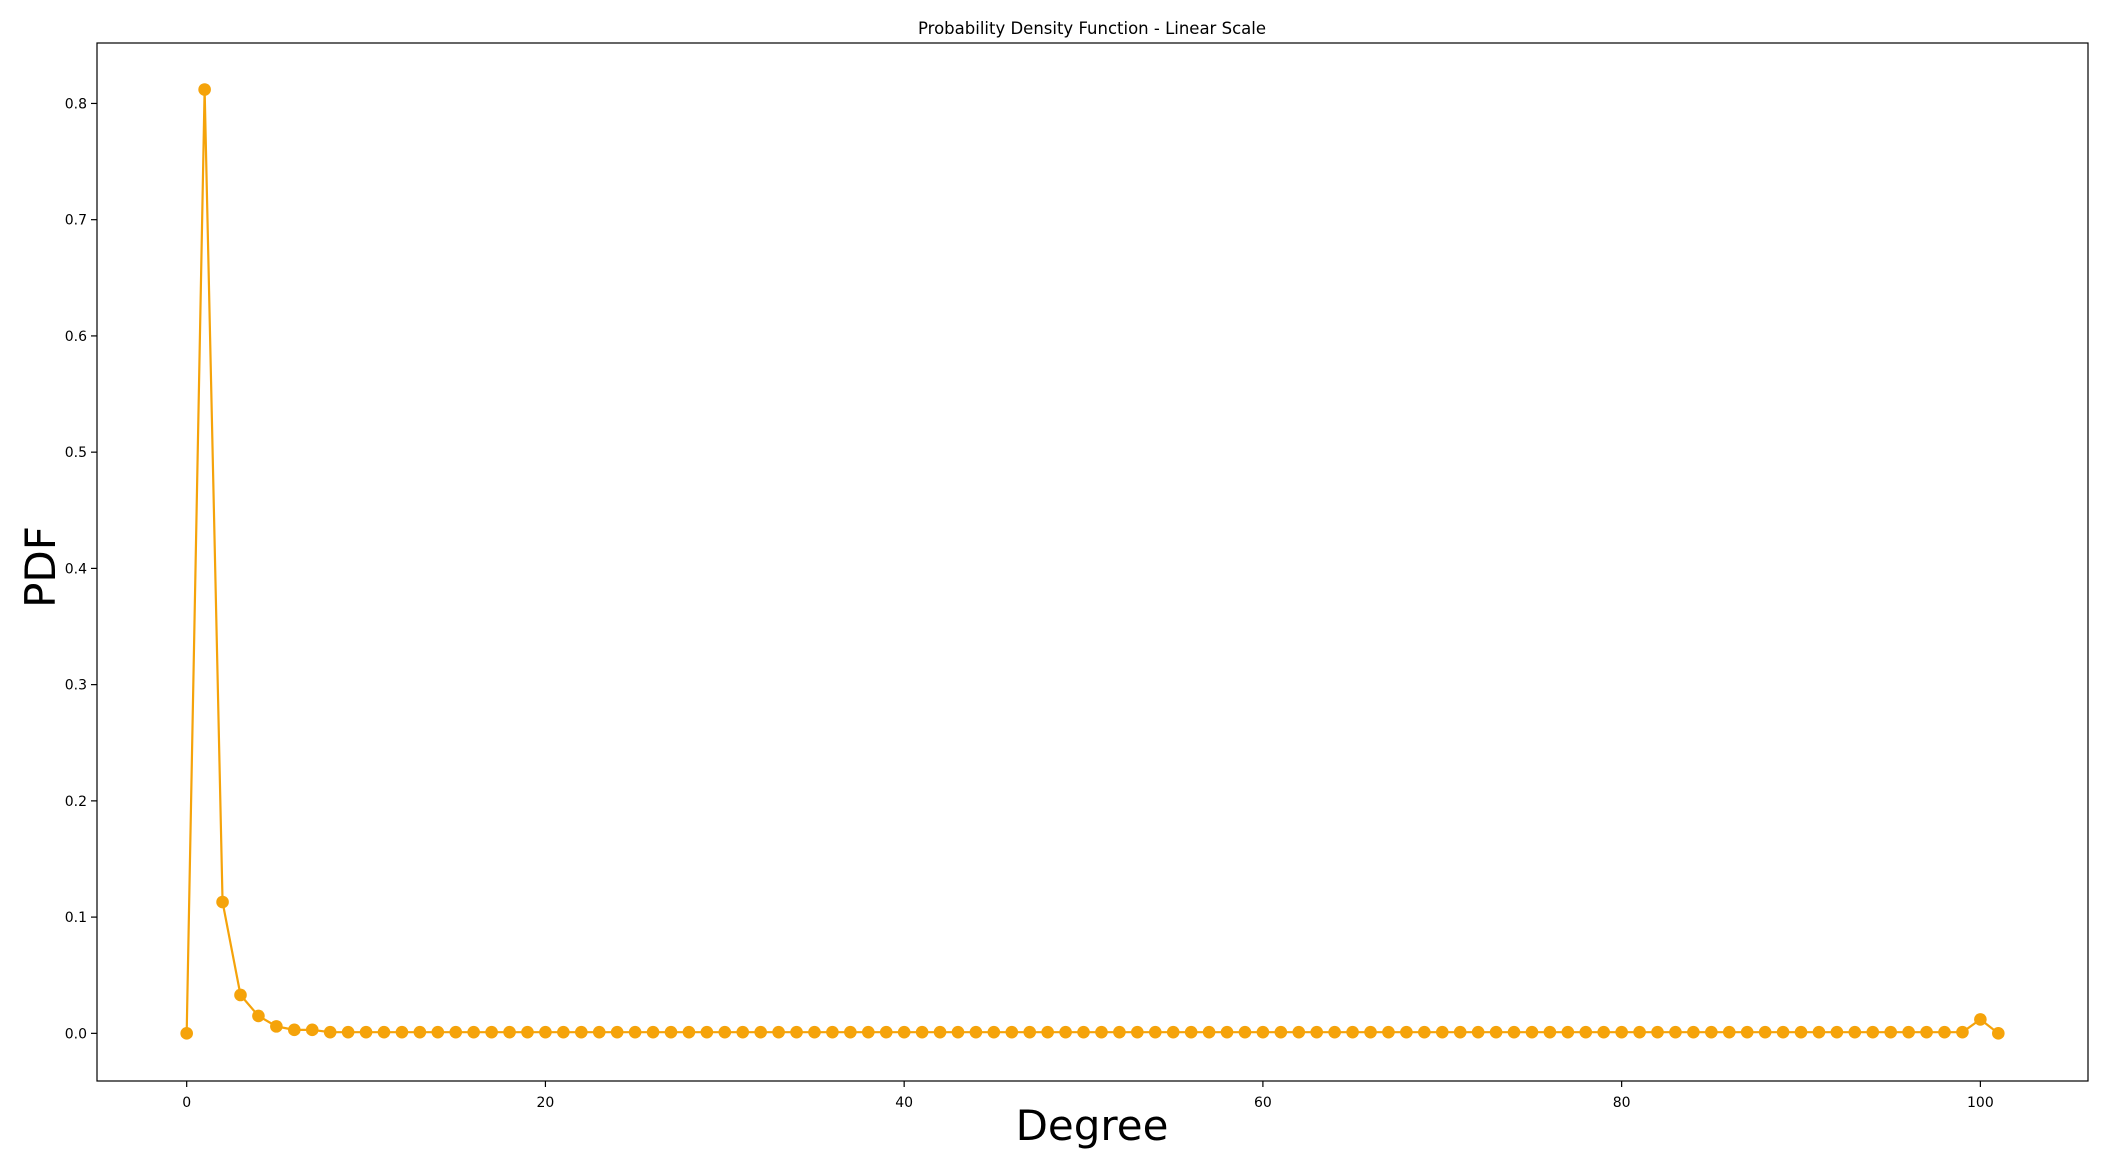  I want to click on y-tick-label: 0.6, so click(76, 337).